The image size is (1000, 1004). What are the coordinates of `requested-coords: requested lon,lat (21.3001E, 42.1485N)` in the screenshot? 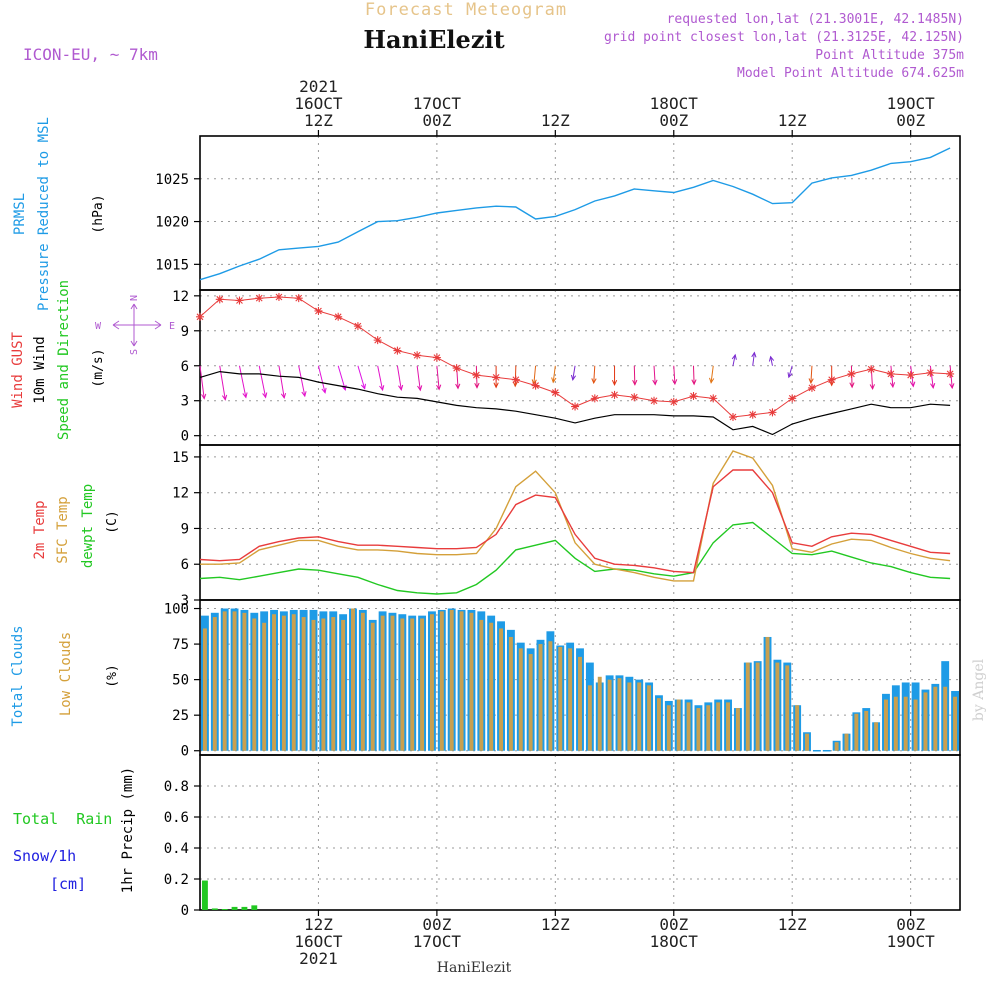 It's located at (815, 19).